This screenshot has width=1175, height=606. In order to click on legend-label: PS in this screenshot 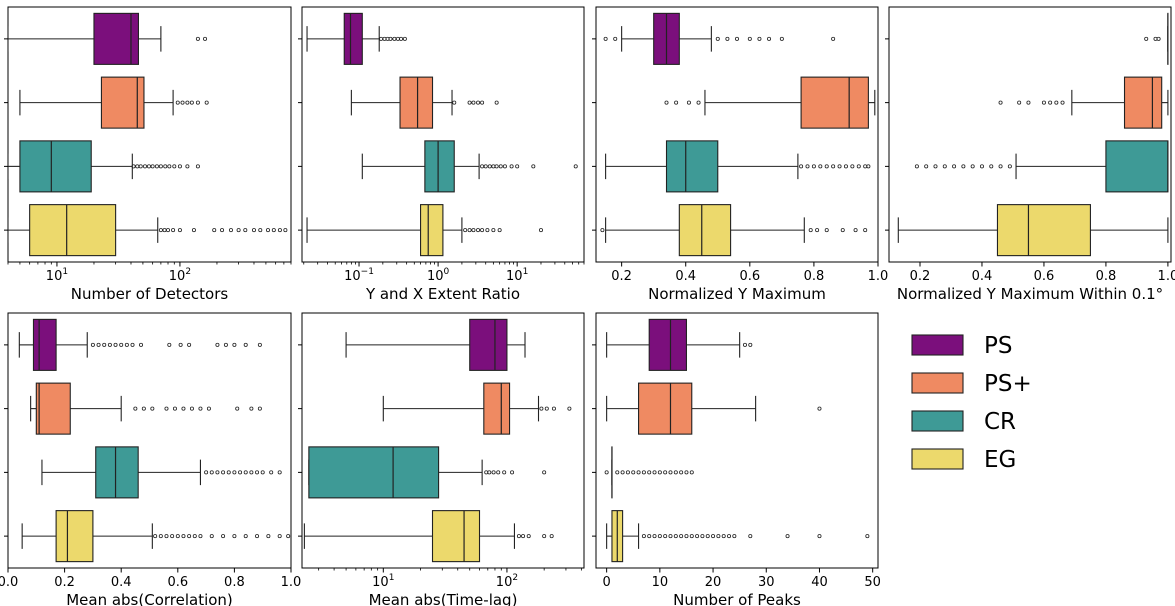, I will do `click(998, 346)`.